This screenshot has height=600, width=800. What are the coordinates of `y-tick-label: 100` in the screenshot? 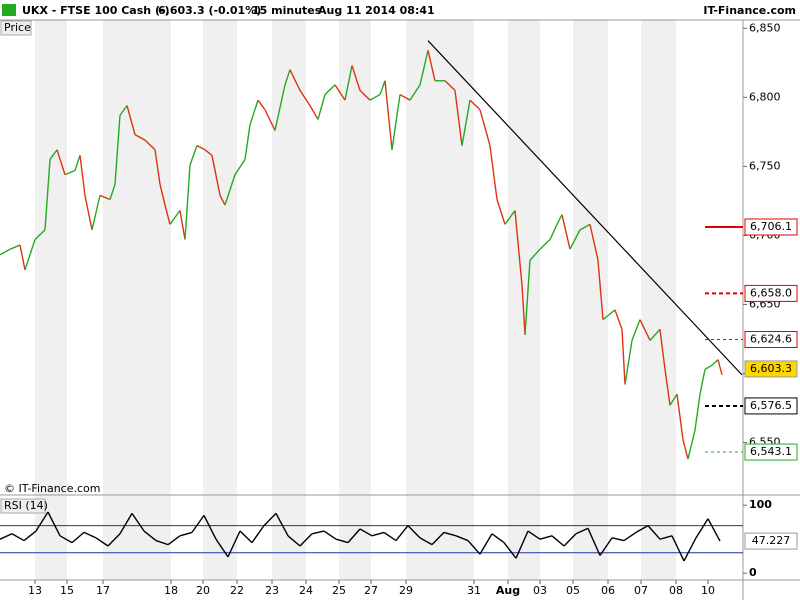 It's located at (760, 504).